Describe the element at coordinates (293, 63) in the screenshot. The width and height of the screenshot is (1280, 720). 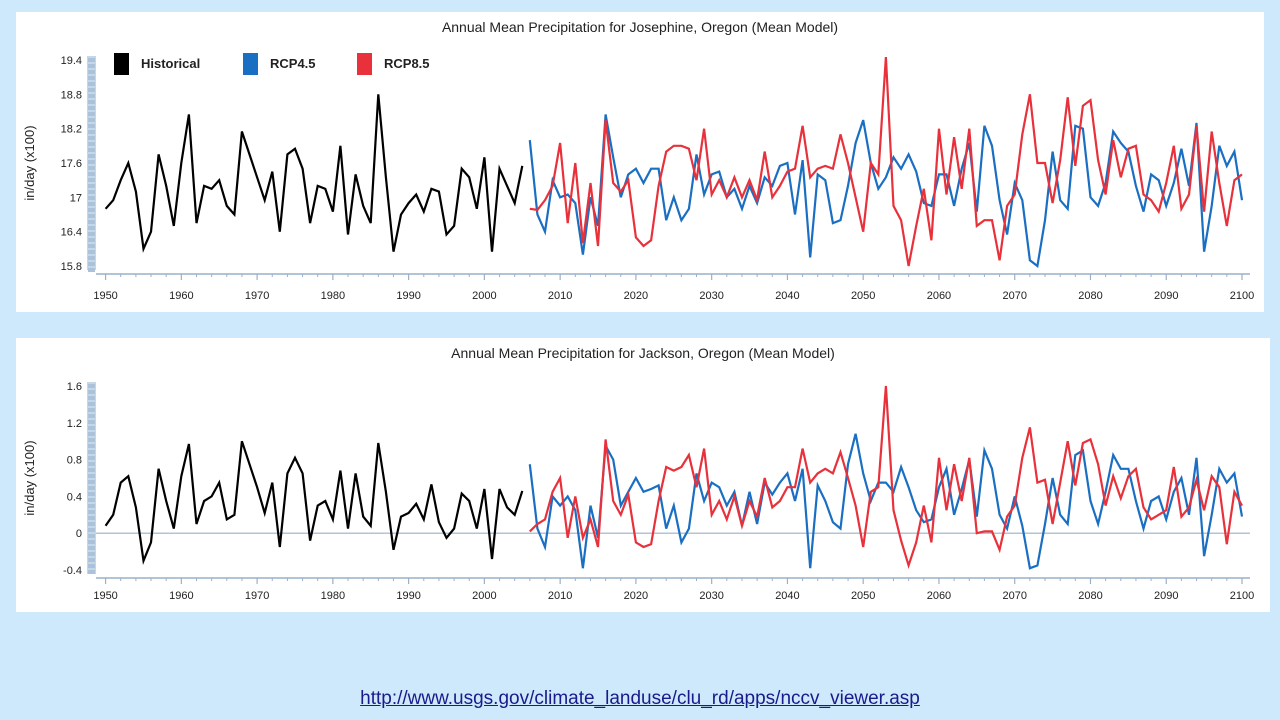
I see `legend-label: RCP4.5` at that location.